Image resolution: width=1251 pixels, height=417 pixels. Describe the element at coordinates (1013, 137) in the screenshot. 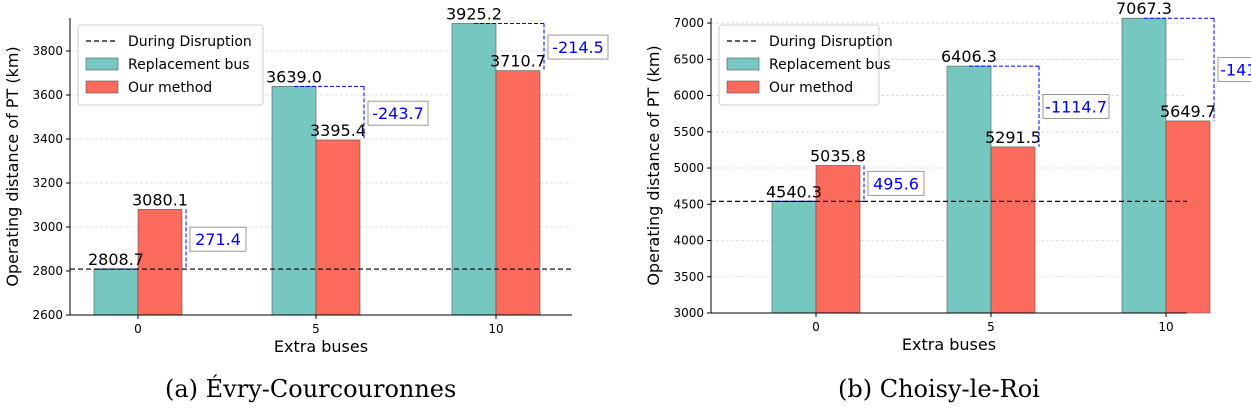

I see `data-label-our-method: 5291.5` at that location.